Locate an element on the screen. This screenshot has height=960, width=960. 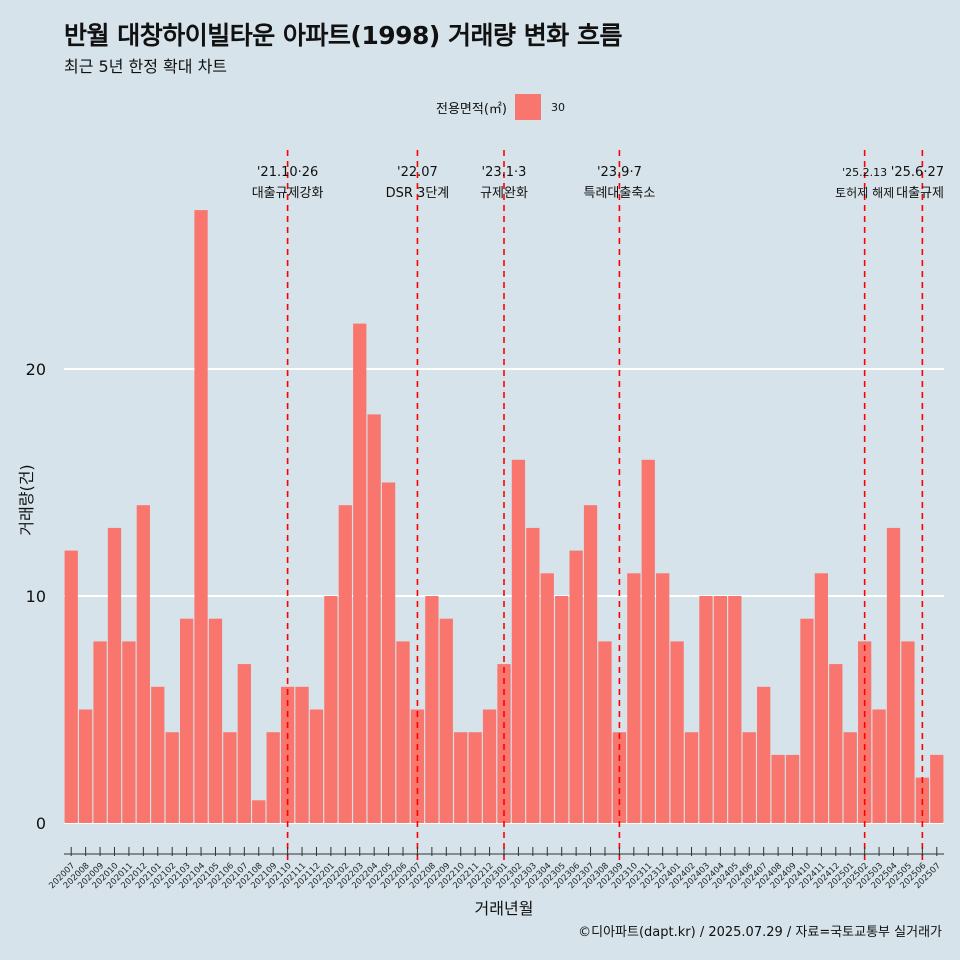
legend-entry: 30 is located at coordinates (557, 107).